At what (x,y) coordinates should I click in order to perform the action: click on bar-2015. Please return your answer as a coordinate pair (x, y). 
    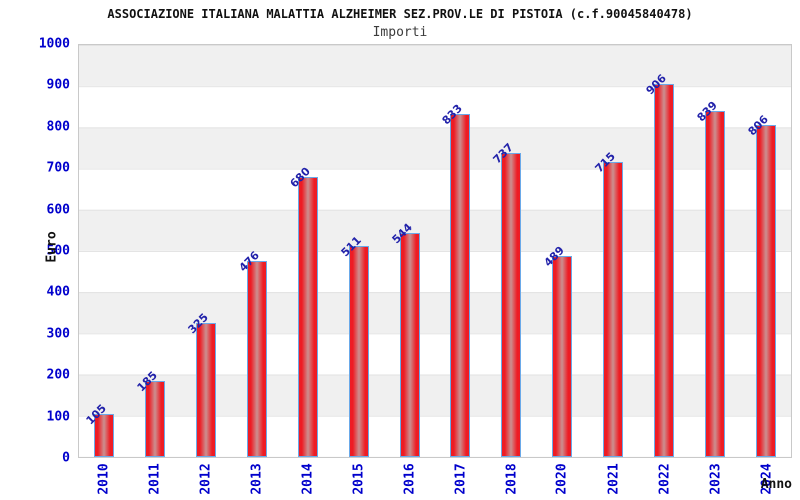
    Looking at the image, I should click on (358, 351).